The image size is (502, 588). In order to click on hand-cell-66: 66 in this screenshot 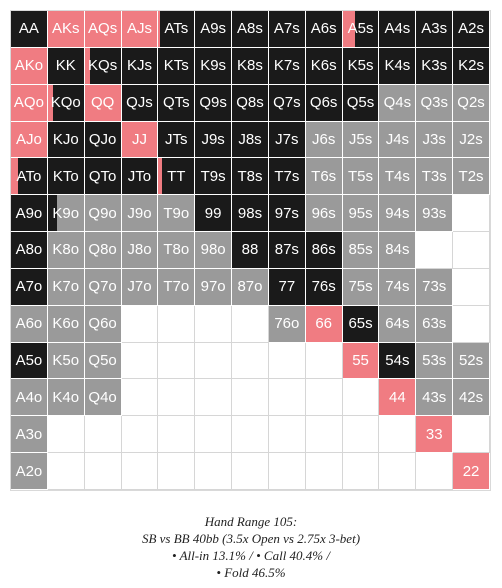, I will do `click(324, 324)`.